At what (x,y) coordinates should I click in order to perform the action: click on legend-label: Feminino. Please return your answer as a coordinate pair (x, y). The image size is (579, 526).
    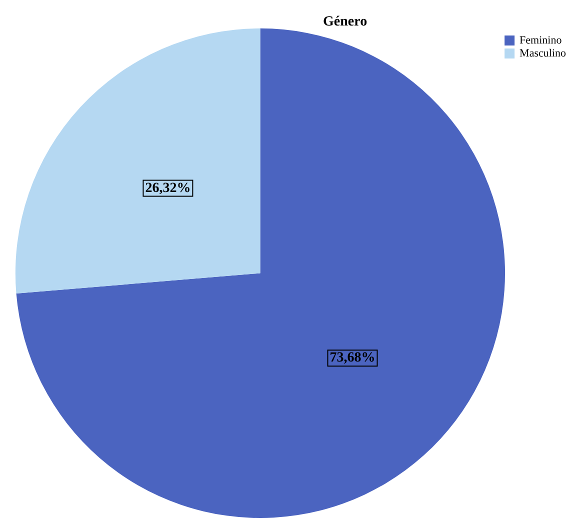
    Looking at the image, I should click on (541, 40).